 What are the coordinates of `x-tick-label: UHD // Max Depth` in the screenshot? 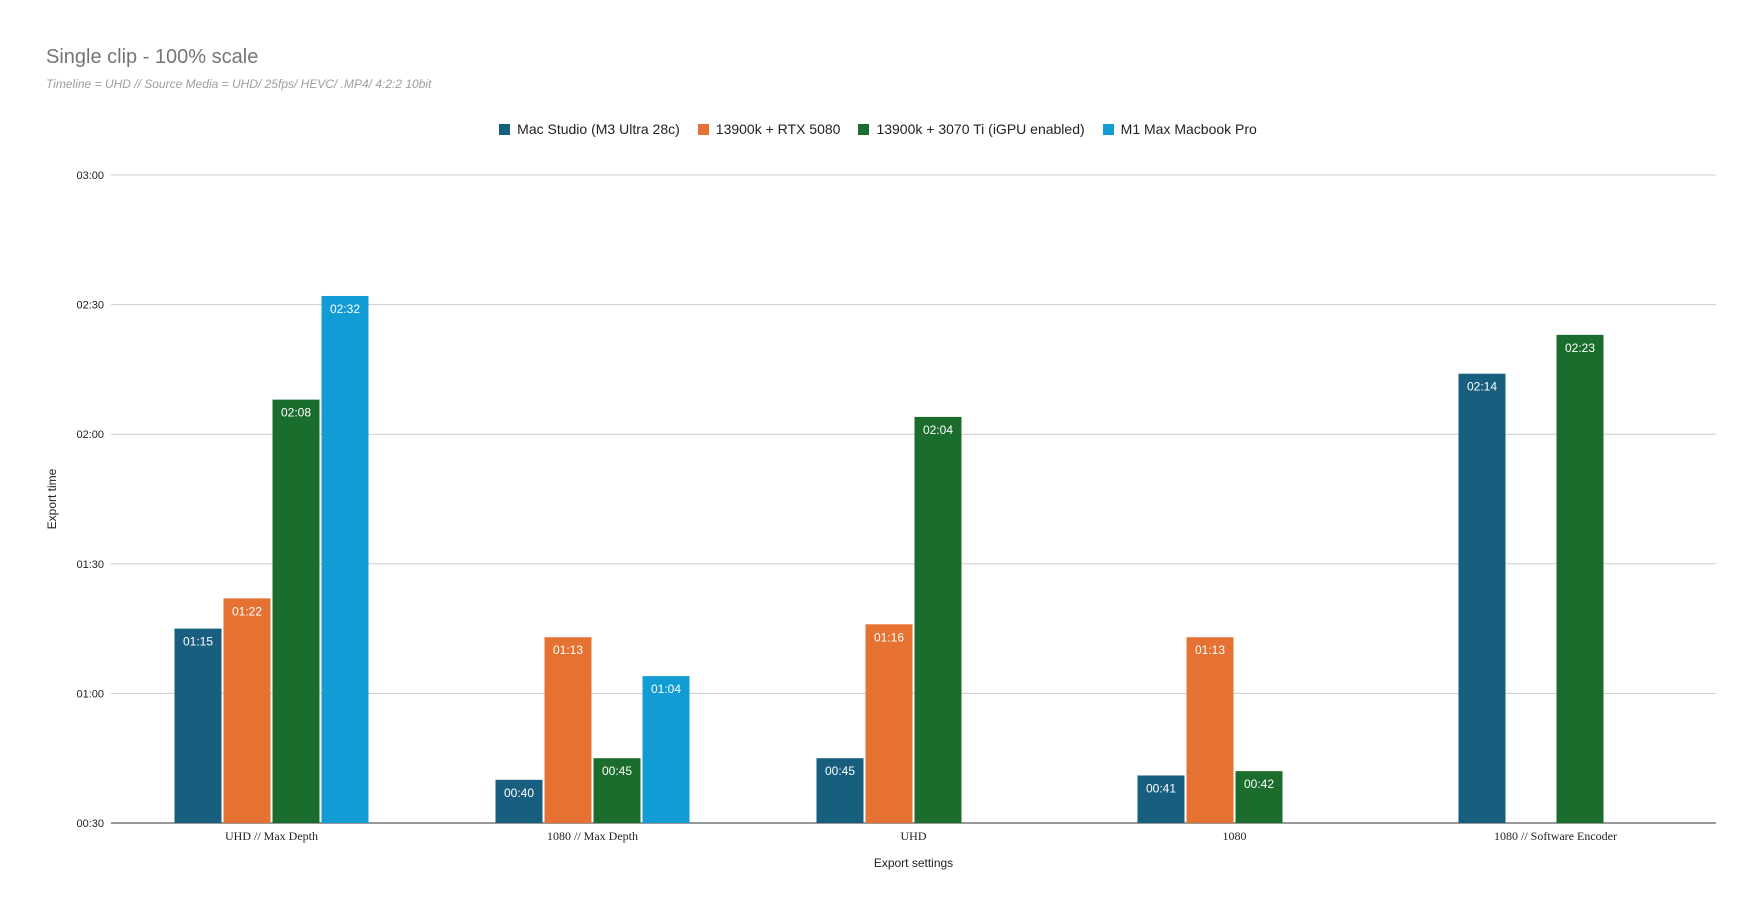 It's located at (271, 836).